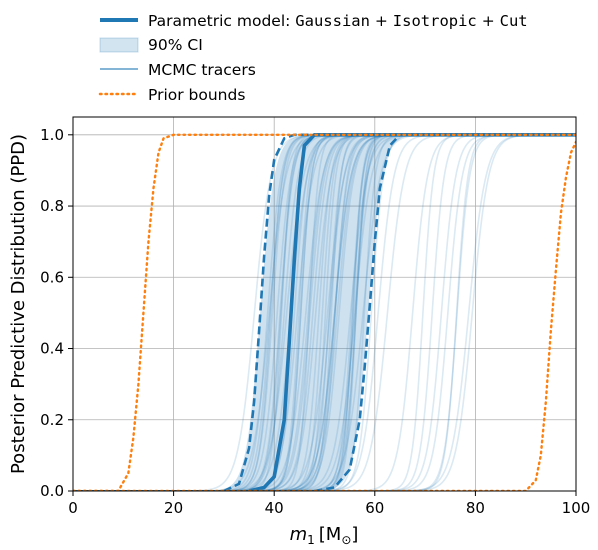 The height and width of the screenshot is (550, 598). What do you see at coordinates (202, 70) in the screenshot?
I see `legend-tracers-label: MCMC tracers` at bounding box center [202, 70].